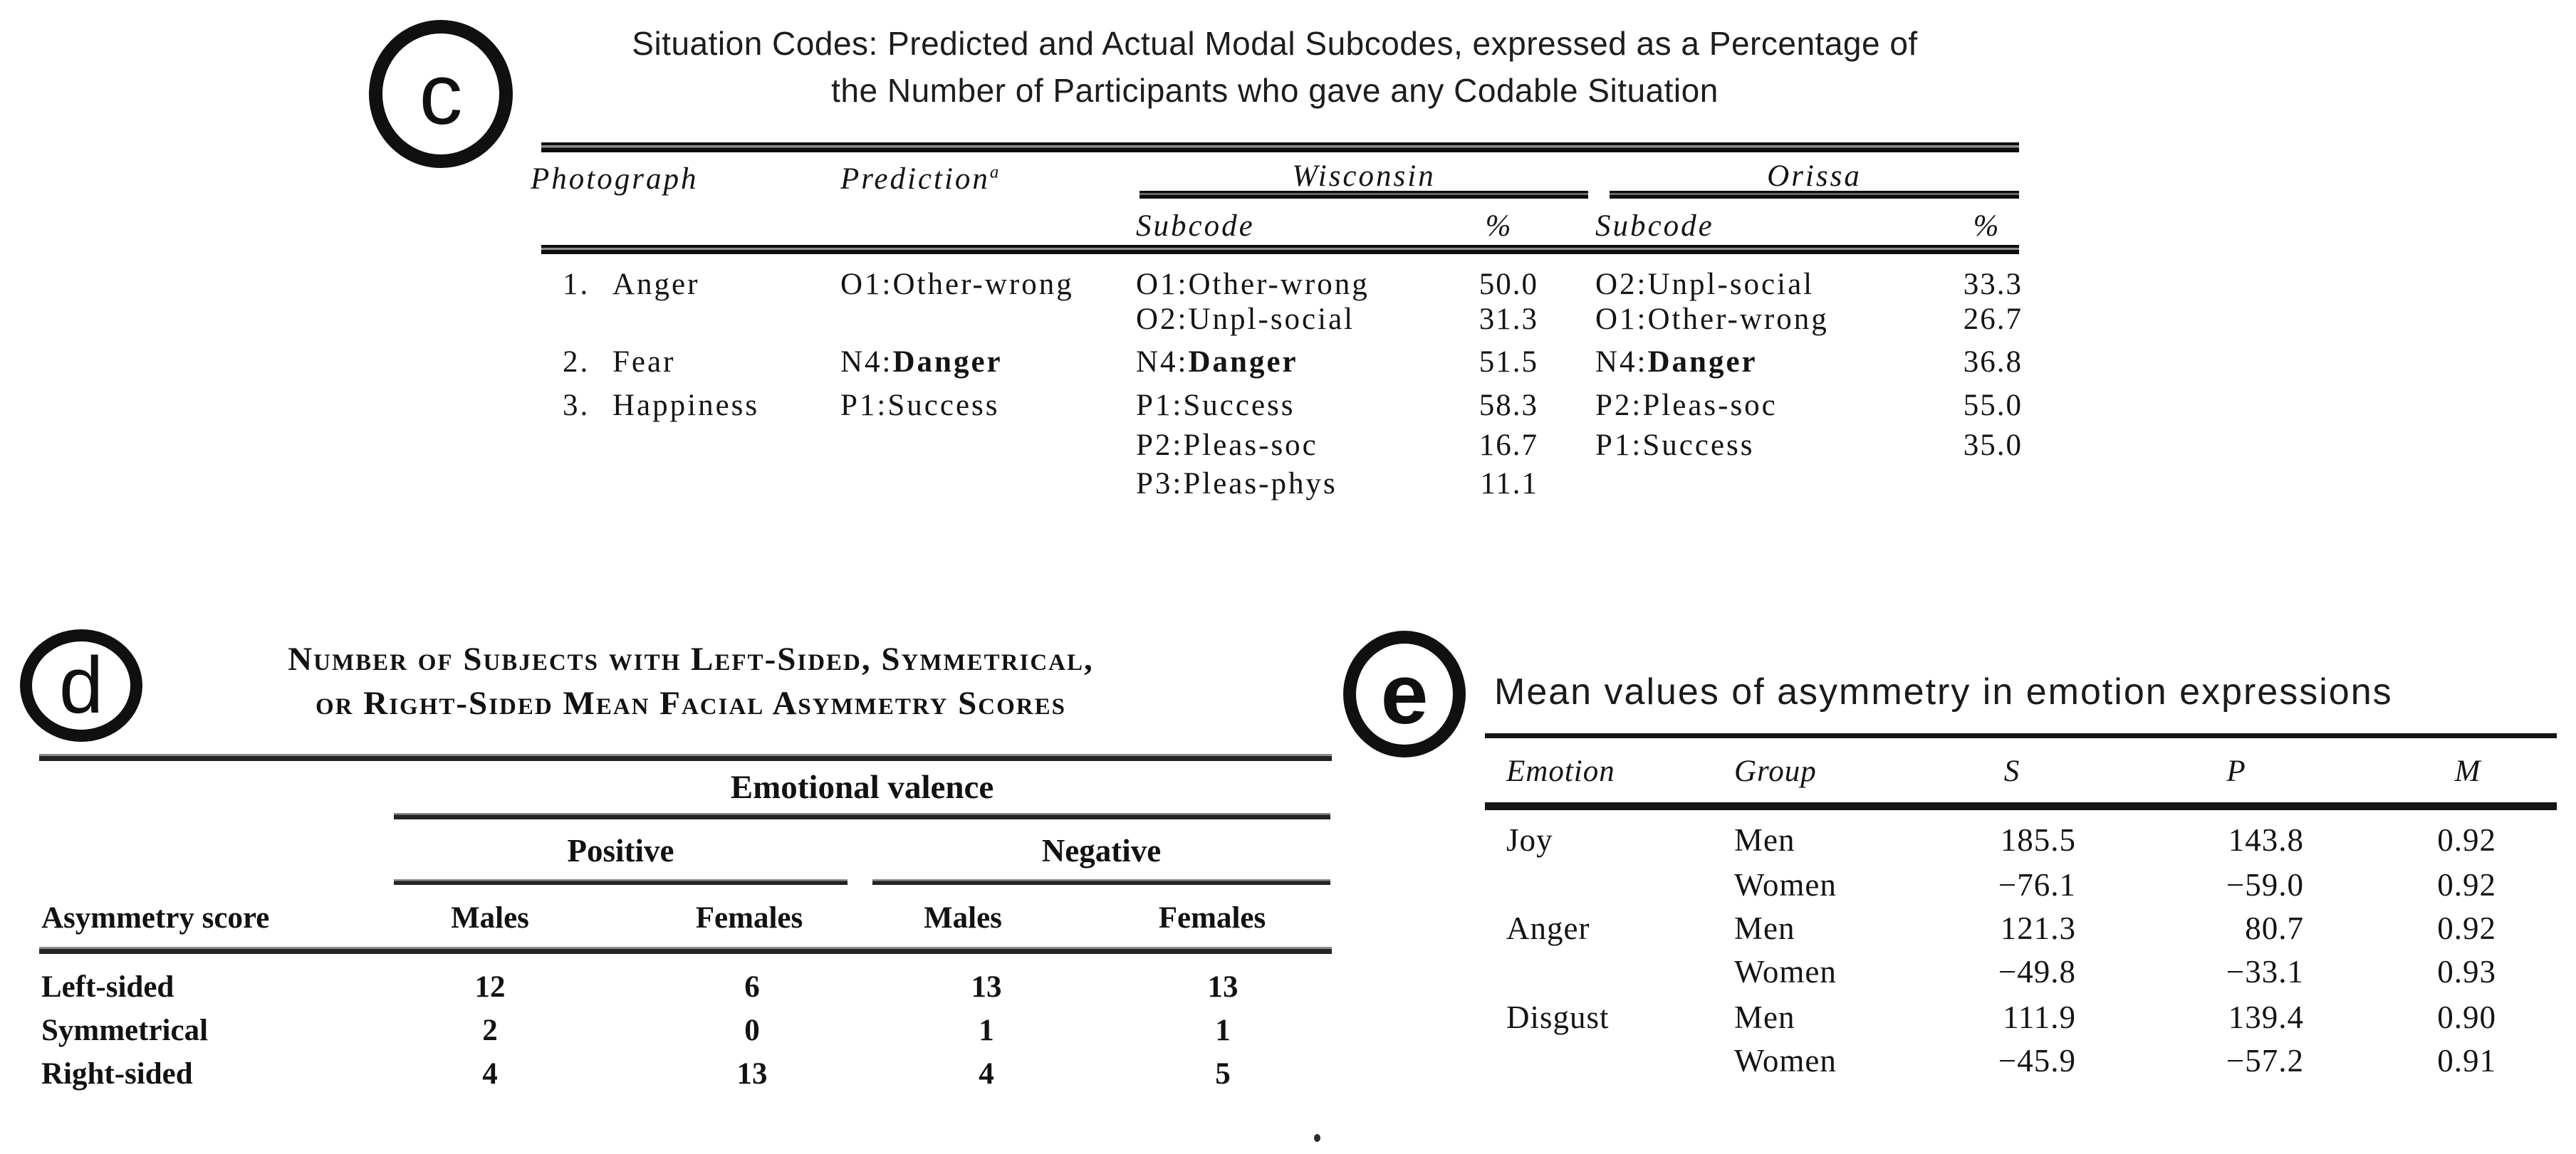 The width and height of the screenshot is (2576, 1154). Describe the element at coordinates (2467, 771) in the screenshot. I see `col-header-m: M` at that location.